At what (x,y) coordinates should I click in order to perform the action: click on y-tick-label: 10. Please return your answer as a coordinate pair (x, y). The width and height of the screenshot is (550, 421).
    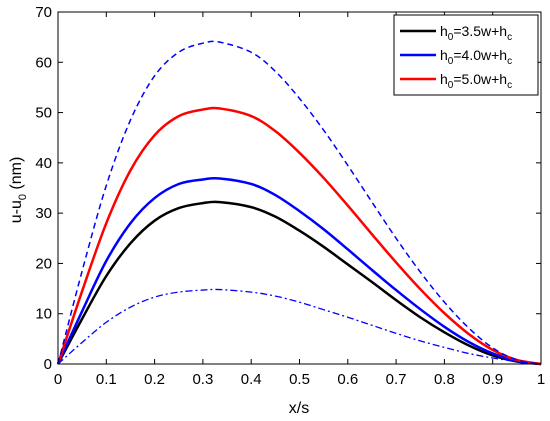
    Looking at the image, I should click on (43, 314).